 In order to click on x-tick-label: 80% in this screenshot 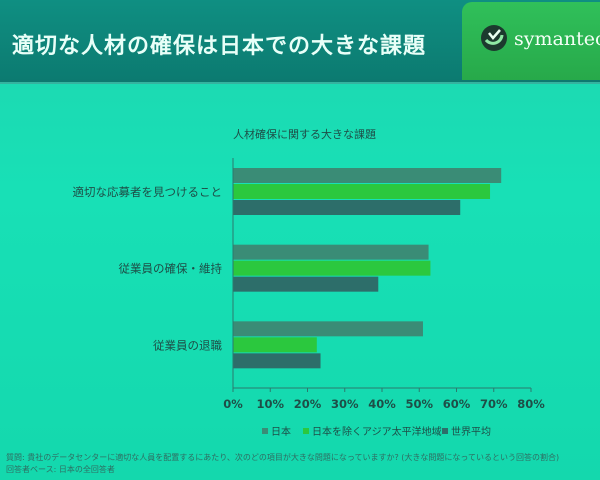, I will do `click(531, 404)`.